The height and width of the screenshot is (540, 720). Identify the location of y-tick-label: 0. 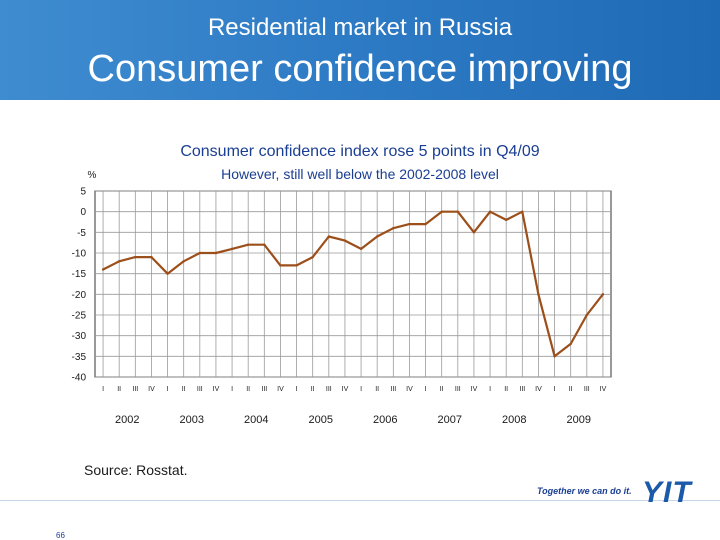
(83, 212).